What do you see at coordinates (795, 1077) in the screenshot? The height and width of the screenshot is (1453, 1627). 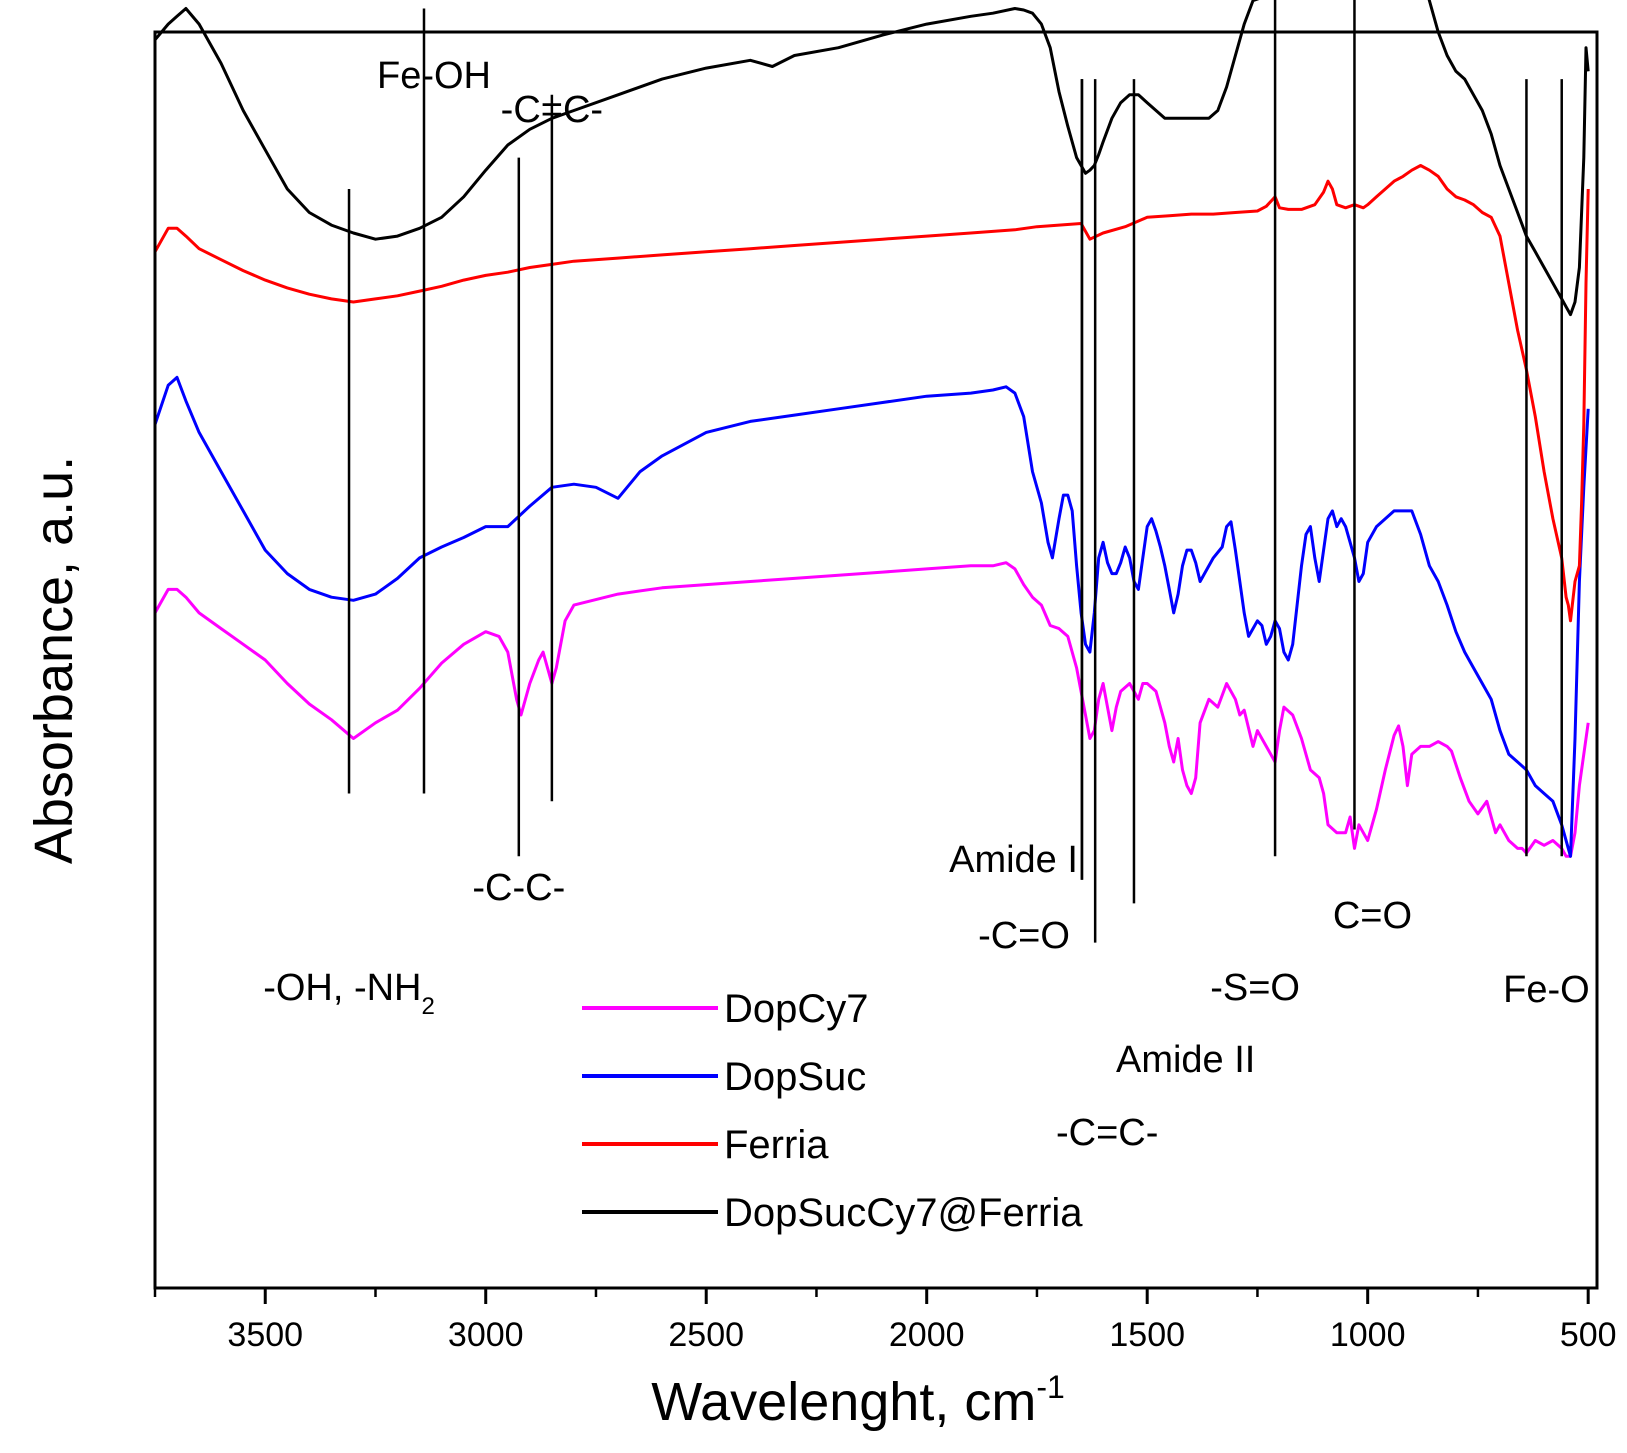 I see `legend-label: DopSuc` at bounding box center [795, 1077].